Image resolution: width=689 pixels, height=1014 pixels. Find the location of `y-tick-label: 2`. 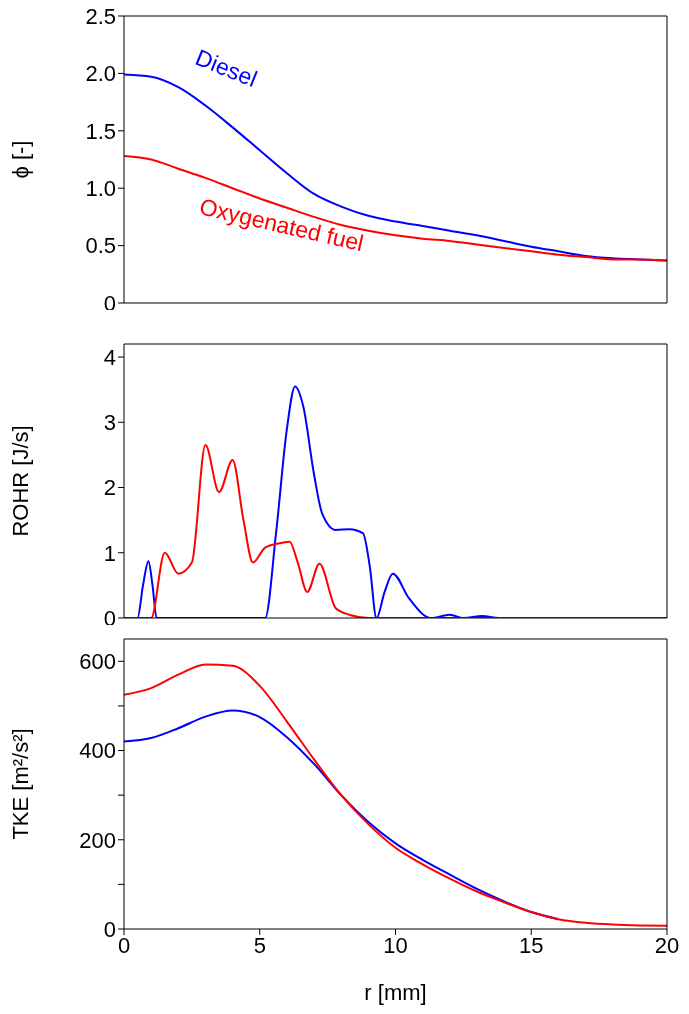

y-tick-label: 2 is located at coordinates (109, 488).